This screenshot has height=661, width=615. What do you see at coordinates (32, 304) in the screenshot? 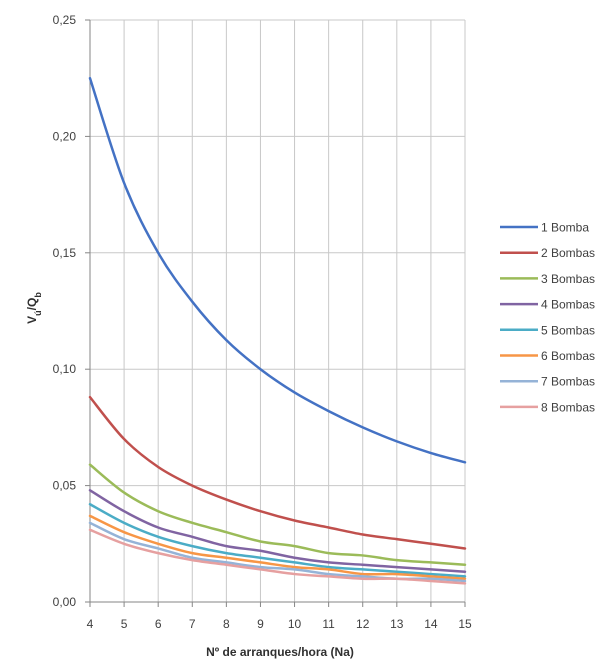
I see `y-axis-title-mid: /Q` at bounding box center [32, 304].